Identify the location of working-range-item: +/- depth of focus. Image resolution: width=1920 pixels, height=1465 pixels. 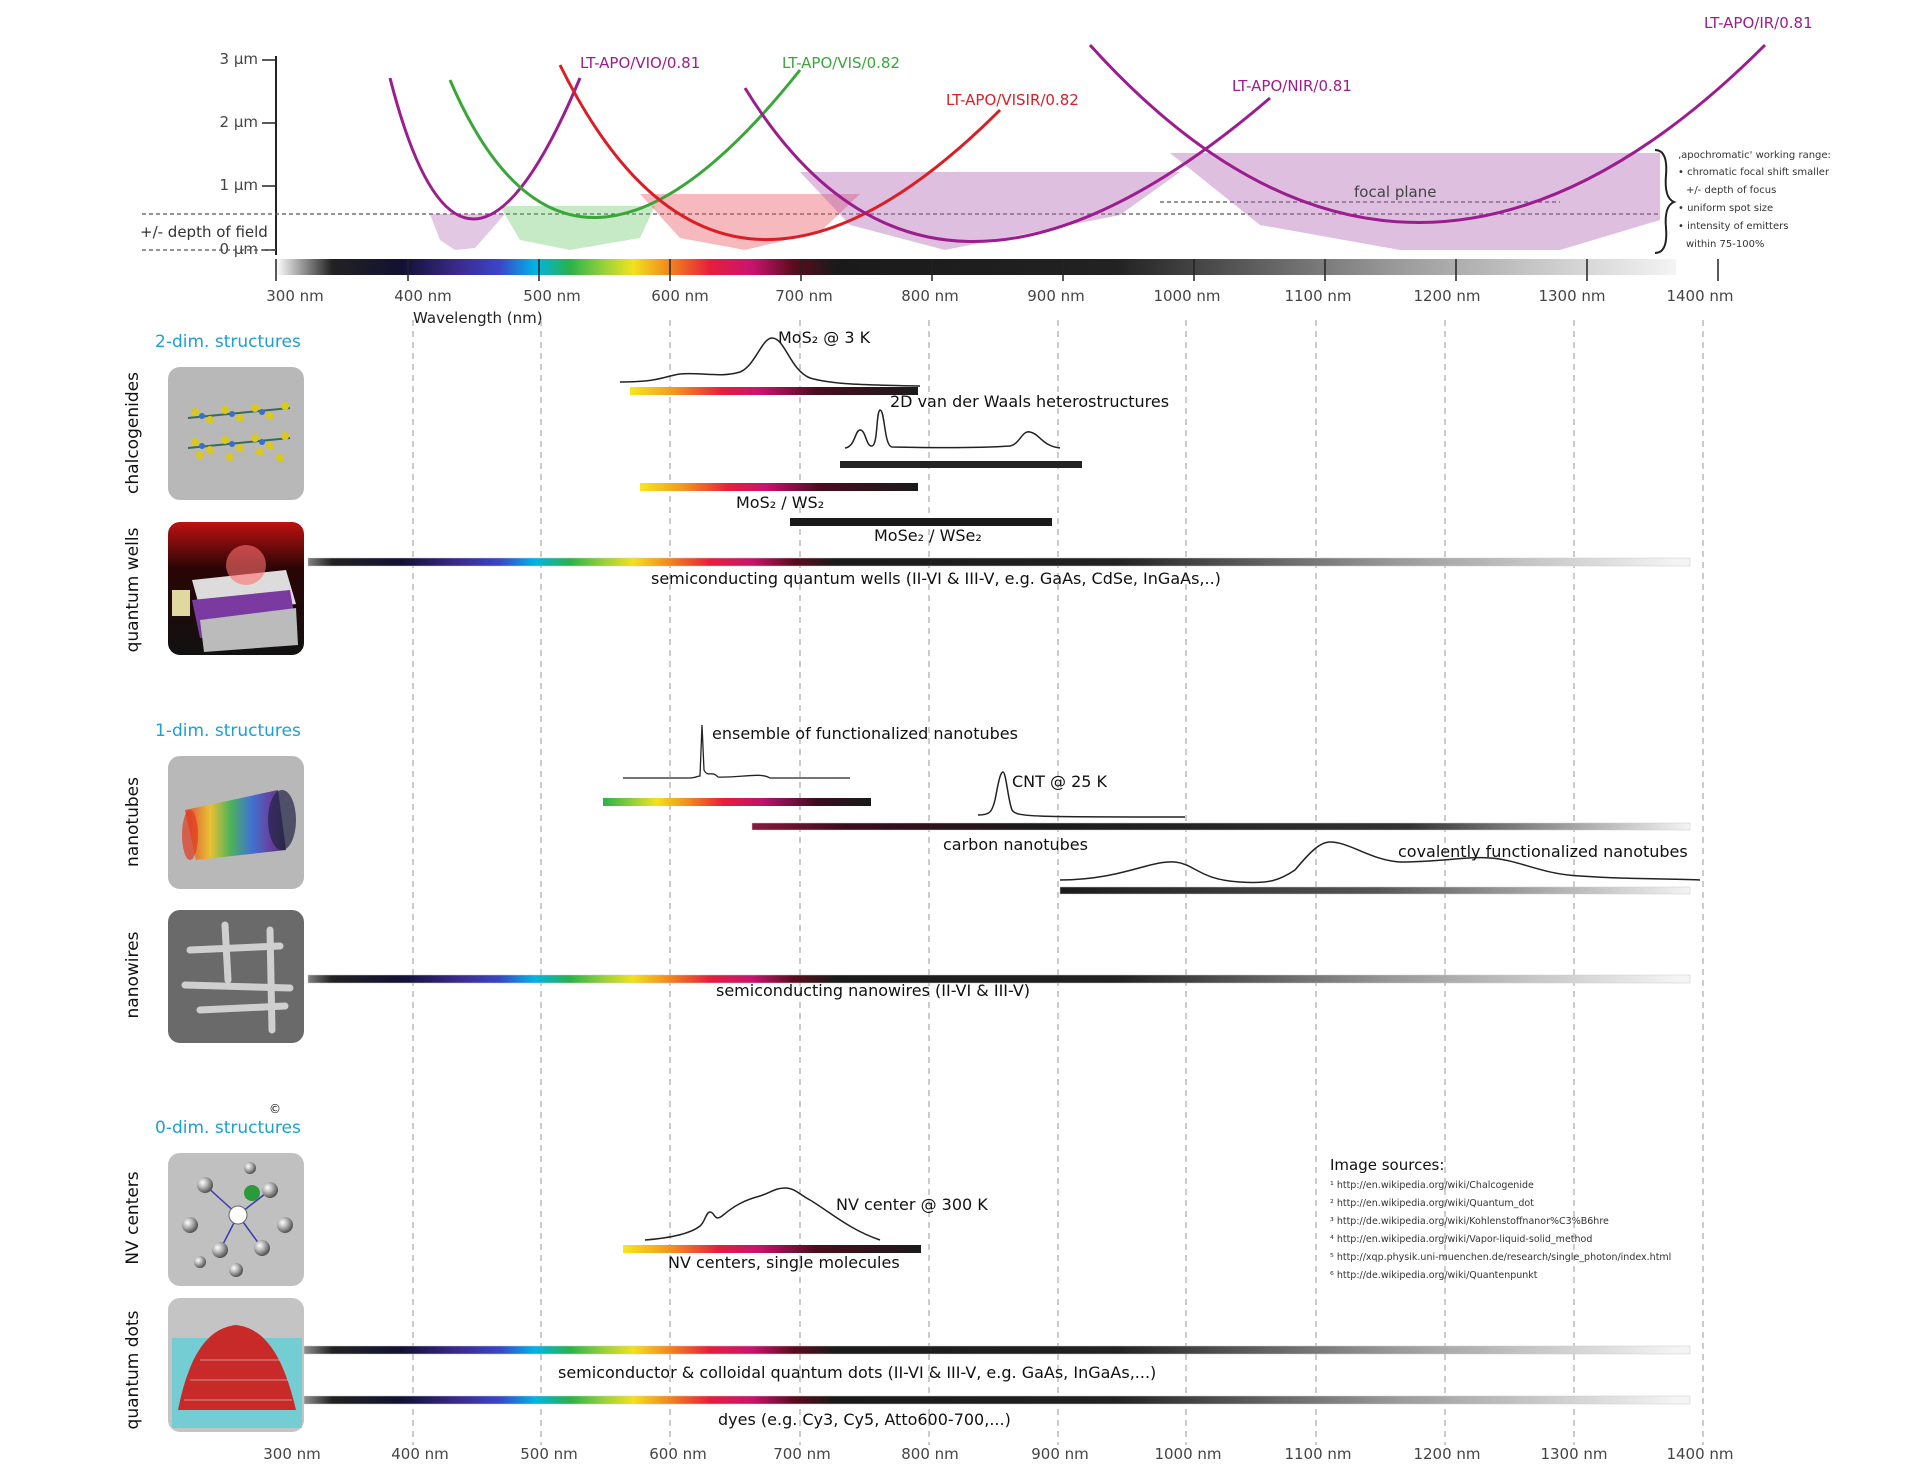
(1731, 190).